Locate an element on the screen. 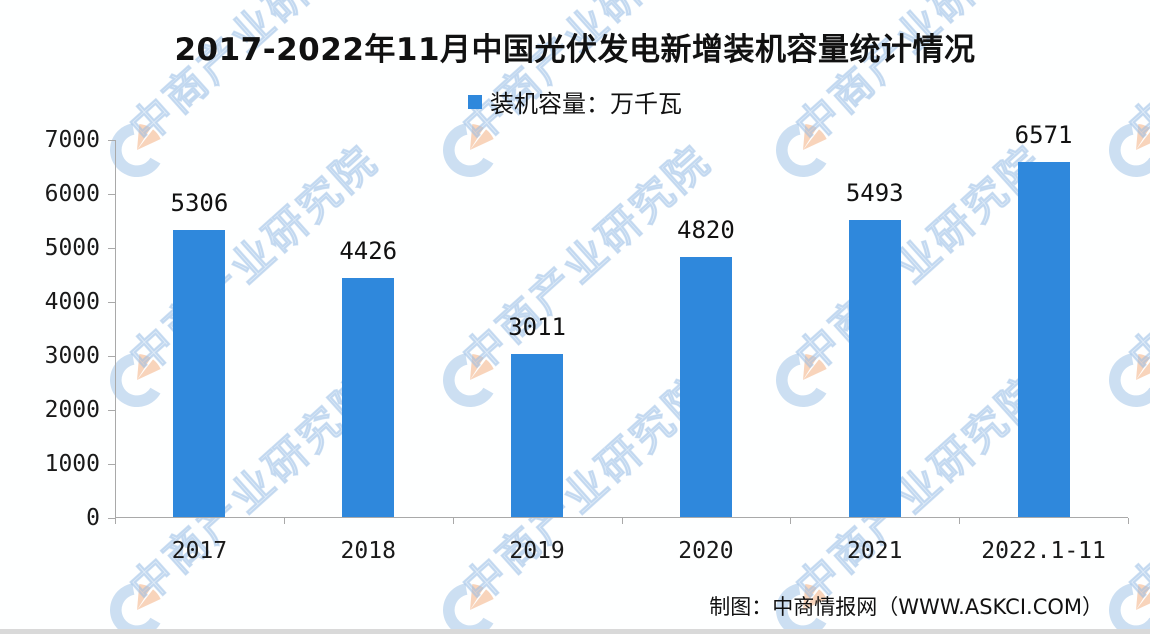 The width and height of the screenshot is (1150, 634). x-axis-label: 2022.1-11 is located at coordinates (1043, 551).